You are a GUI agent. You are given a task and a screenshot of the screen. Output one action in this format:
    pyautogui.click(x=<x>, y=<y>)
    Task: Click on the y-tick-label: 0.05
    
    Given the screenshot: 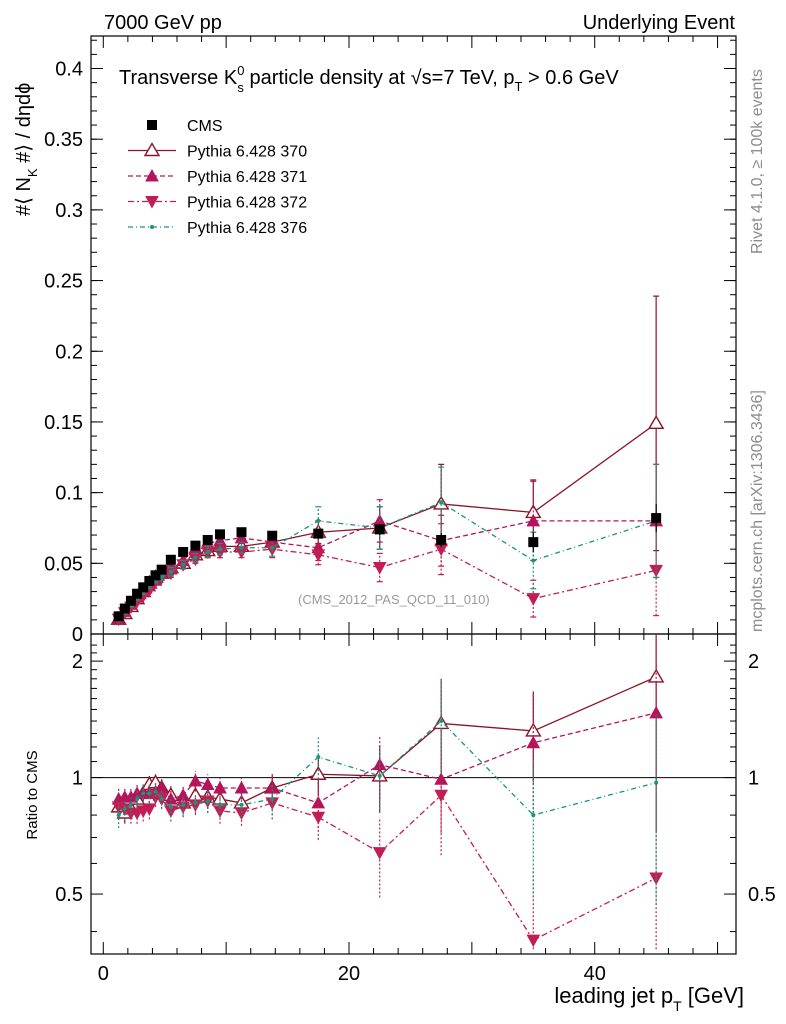 What is the action you would take?
    pyautogui.click(x=63, y=564)
    